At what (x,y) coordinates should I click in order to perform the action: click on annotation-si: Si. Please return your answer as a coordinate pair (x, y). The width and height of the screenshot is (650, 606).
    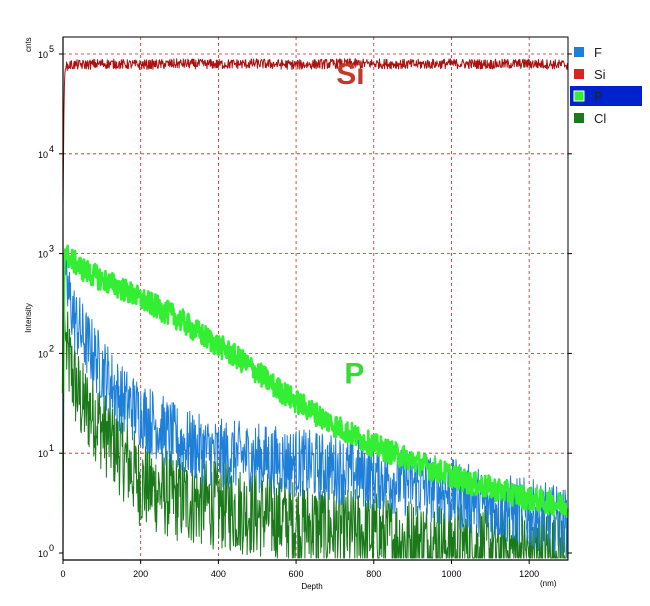
    Looking at the image, I should click on (350, 74).